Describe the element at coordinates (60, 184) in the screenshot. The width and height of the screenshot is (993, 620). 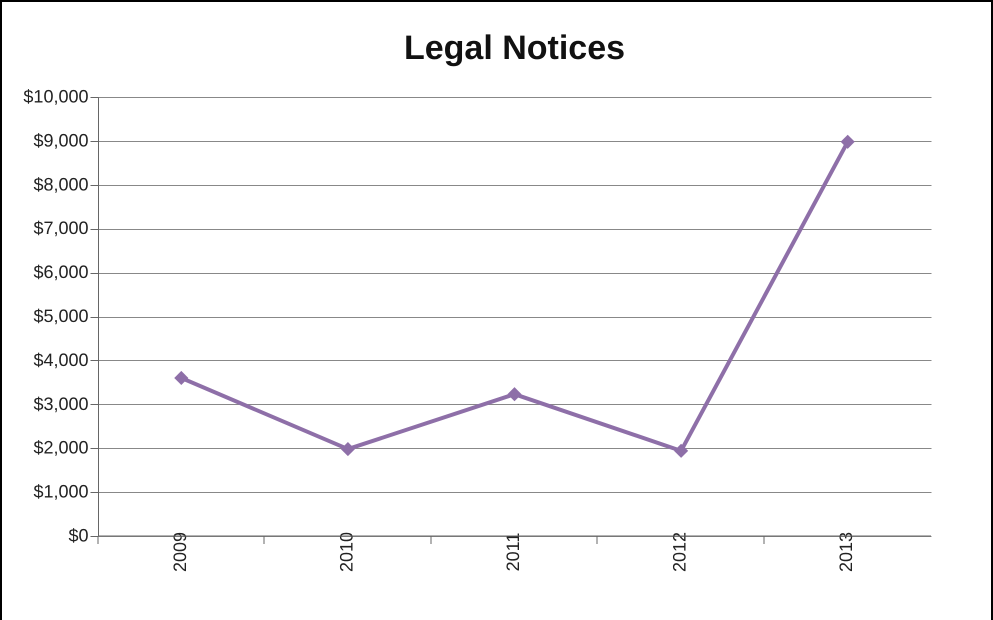
I see `y-tick-label: $8,000` at that location.